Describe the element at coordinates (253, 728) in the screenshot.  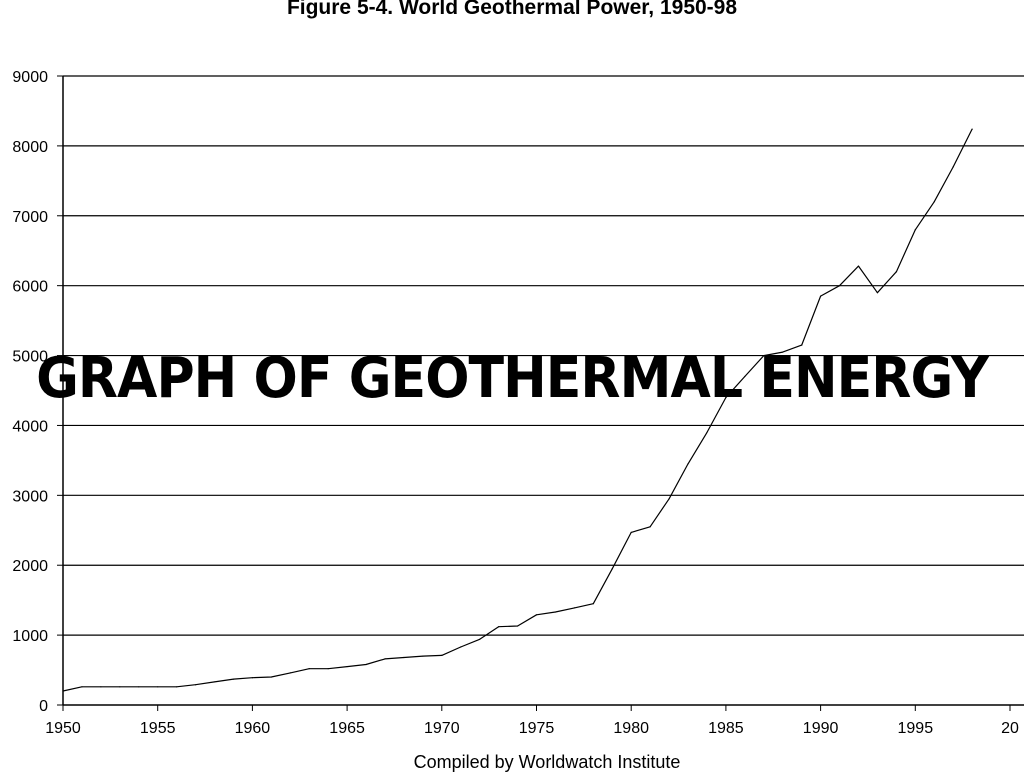
I see `x-tick-label: 1960` at that location.